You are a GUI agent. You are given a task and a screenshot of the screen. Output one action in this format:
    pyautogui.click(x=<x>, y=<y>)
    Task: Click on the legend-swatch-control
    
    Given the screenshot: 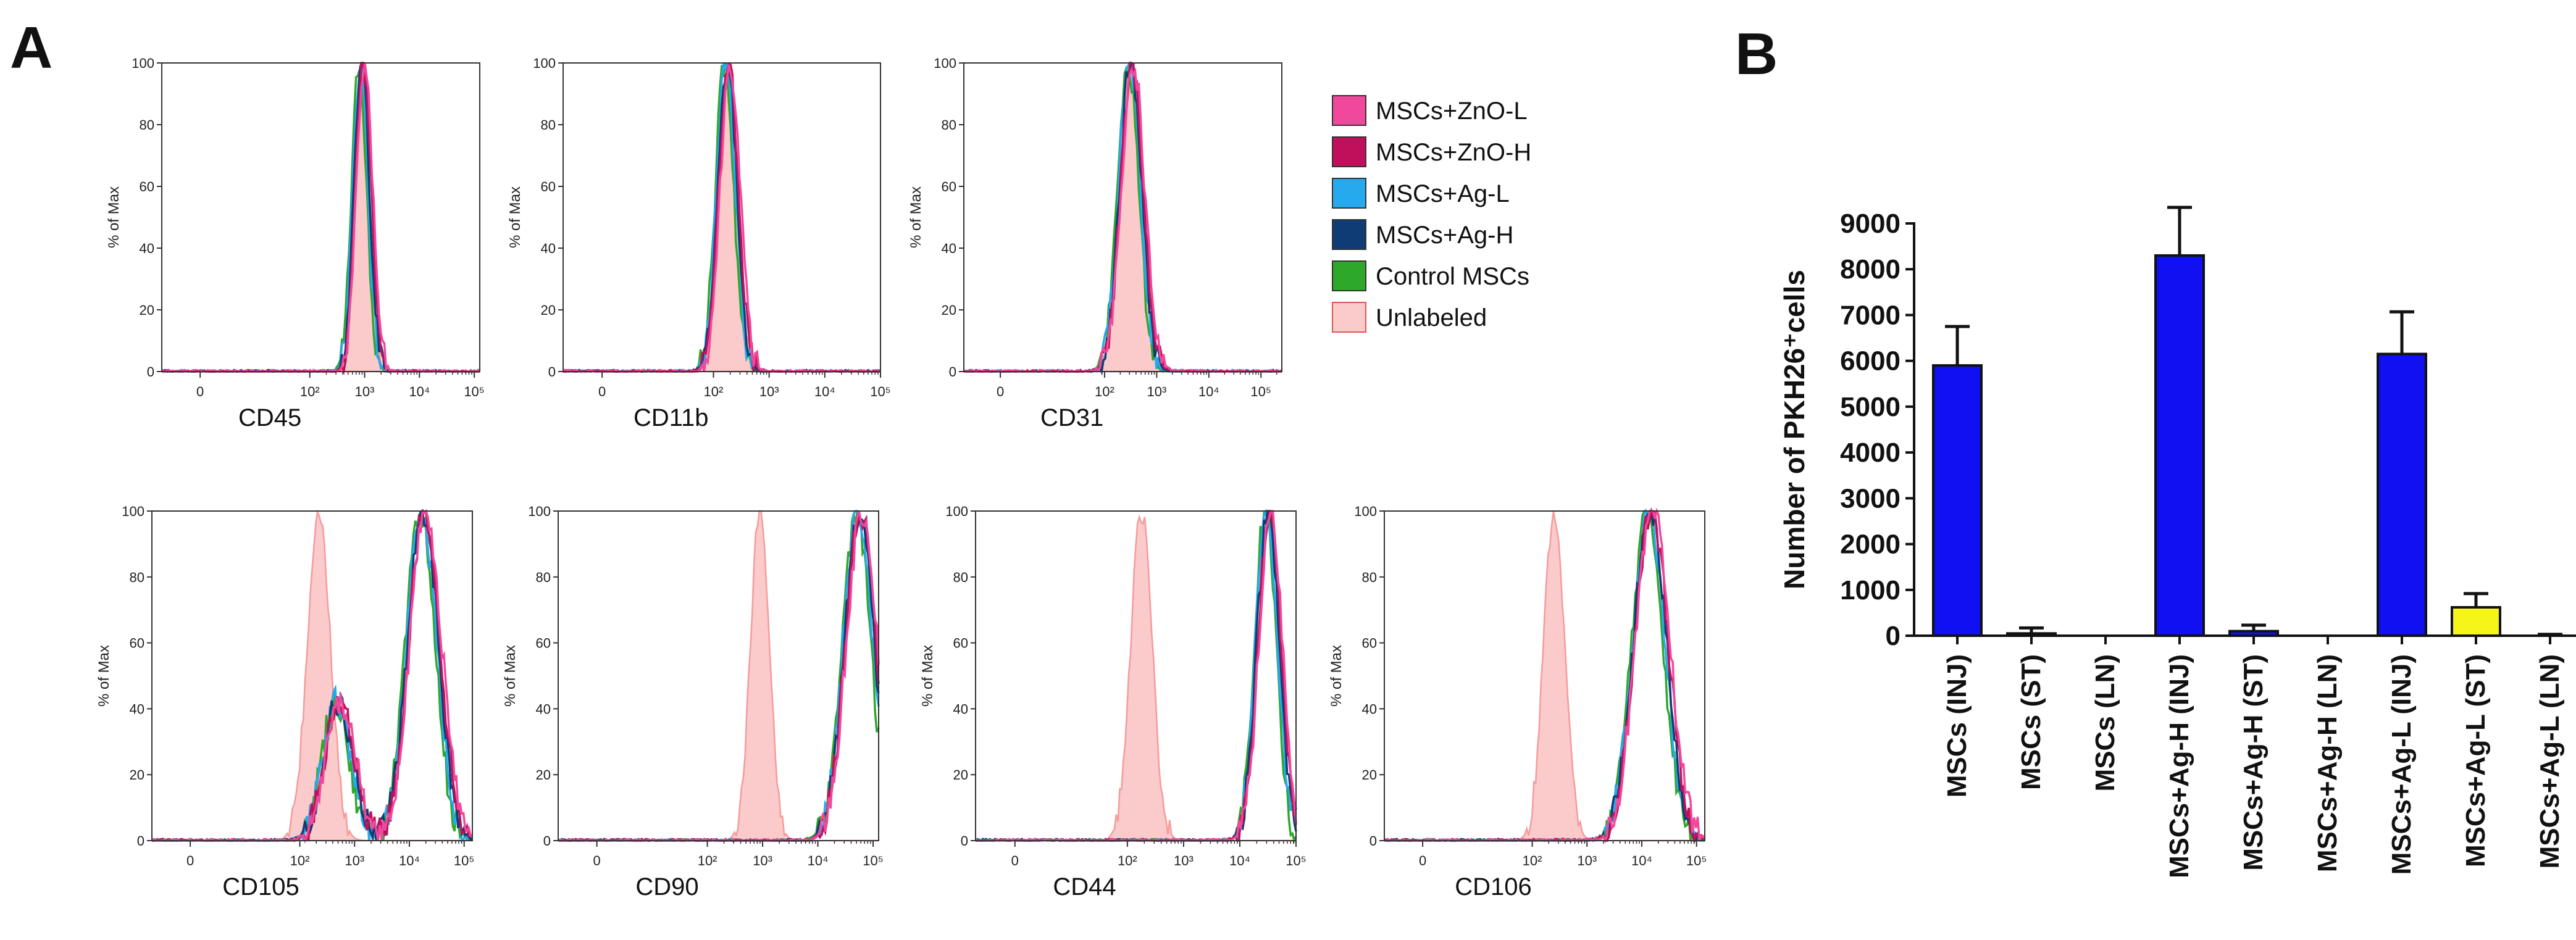 What is the action you would take?
    pyautogui.click(x=1349, y=275)
    